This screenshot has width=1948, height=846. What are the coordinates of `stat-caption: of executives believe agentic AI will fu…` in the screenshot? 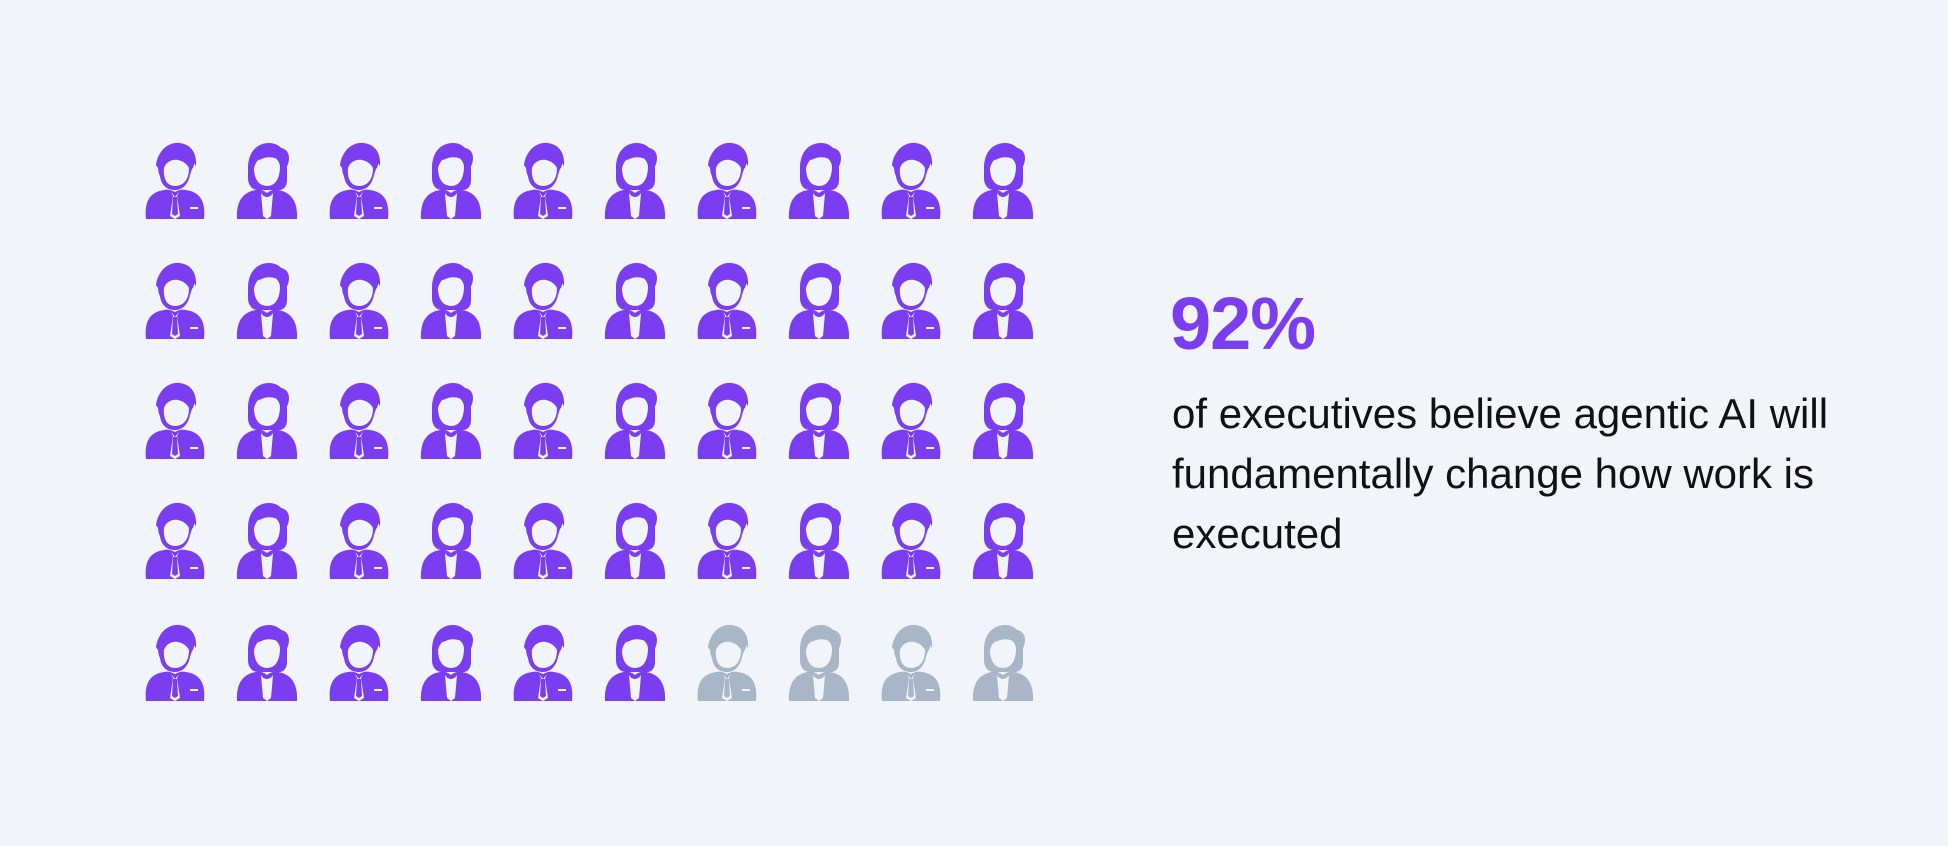 It's located at (1500, 473).